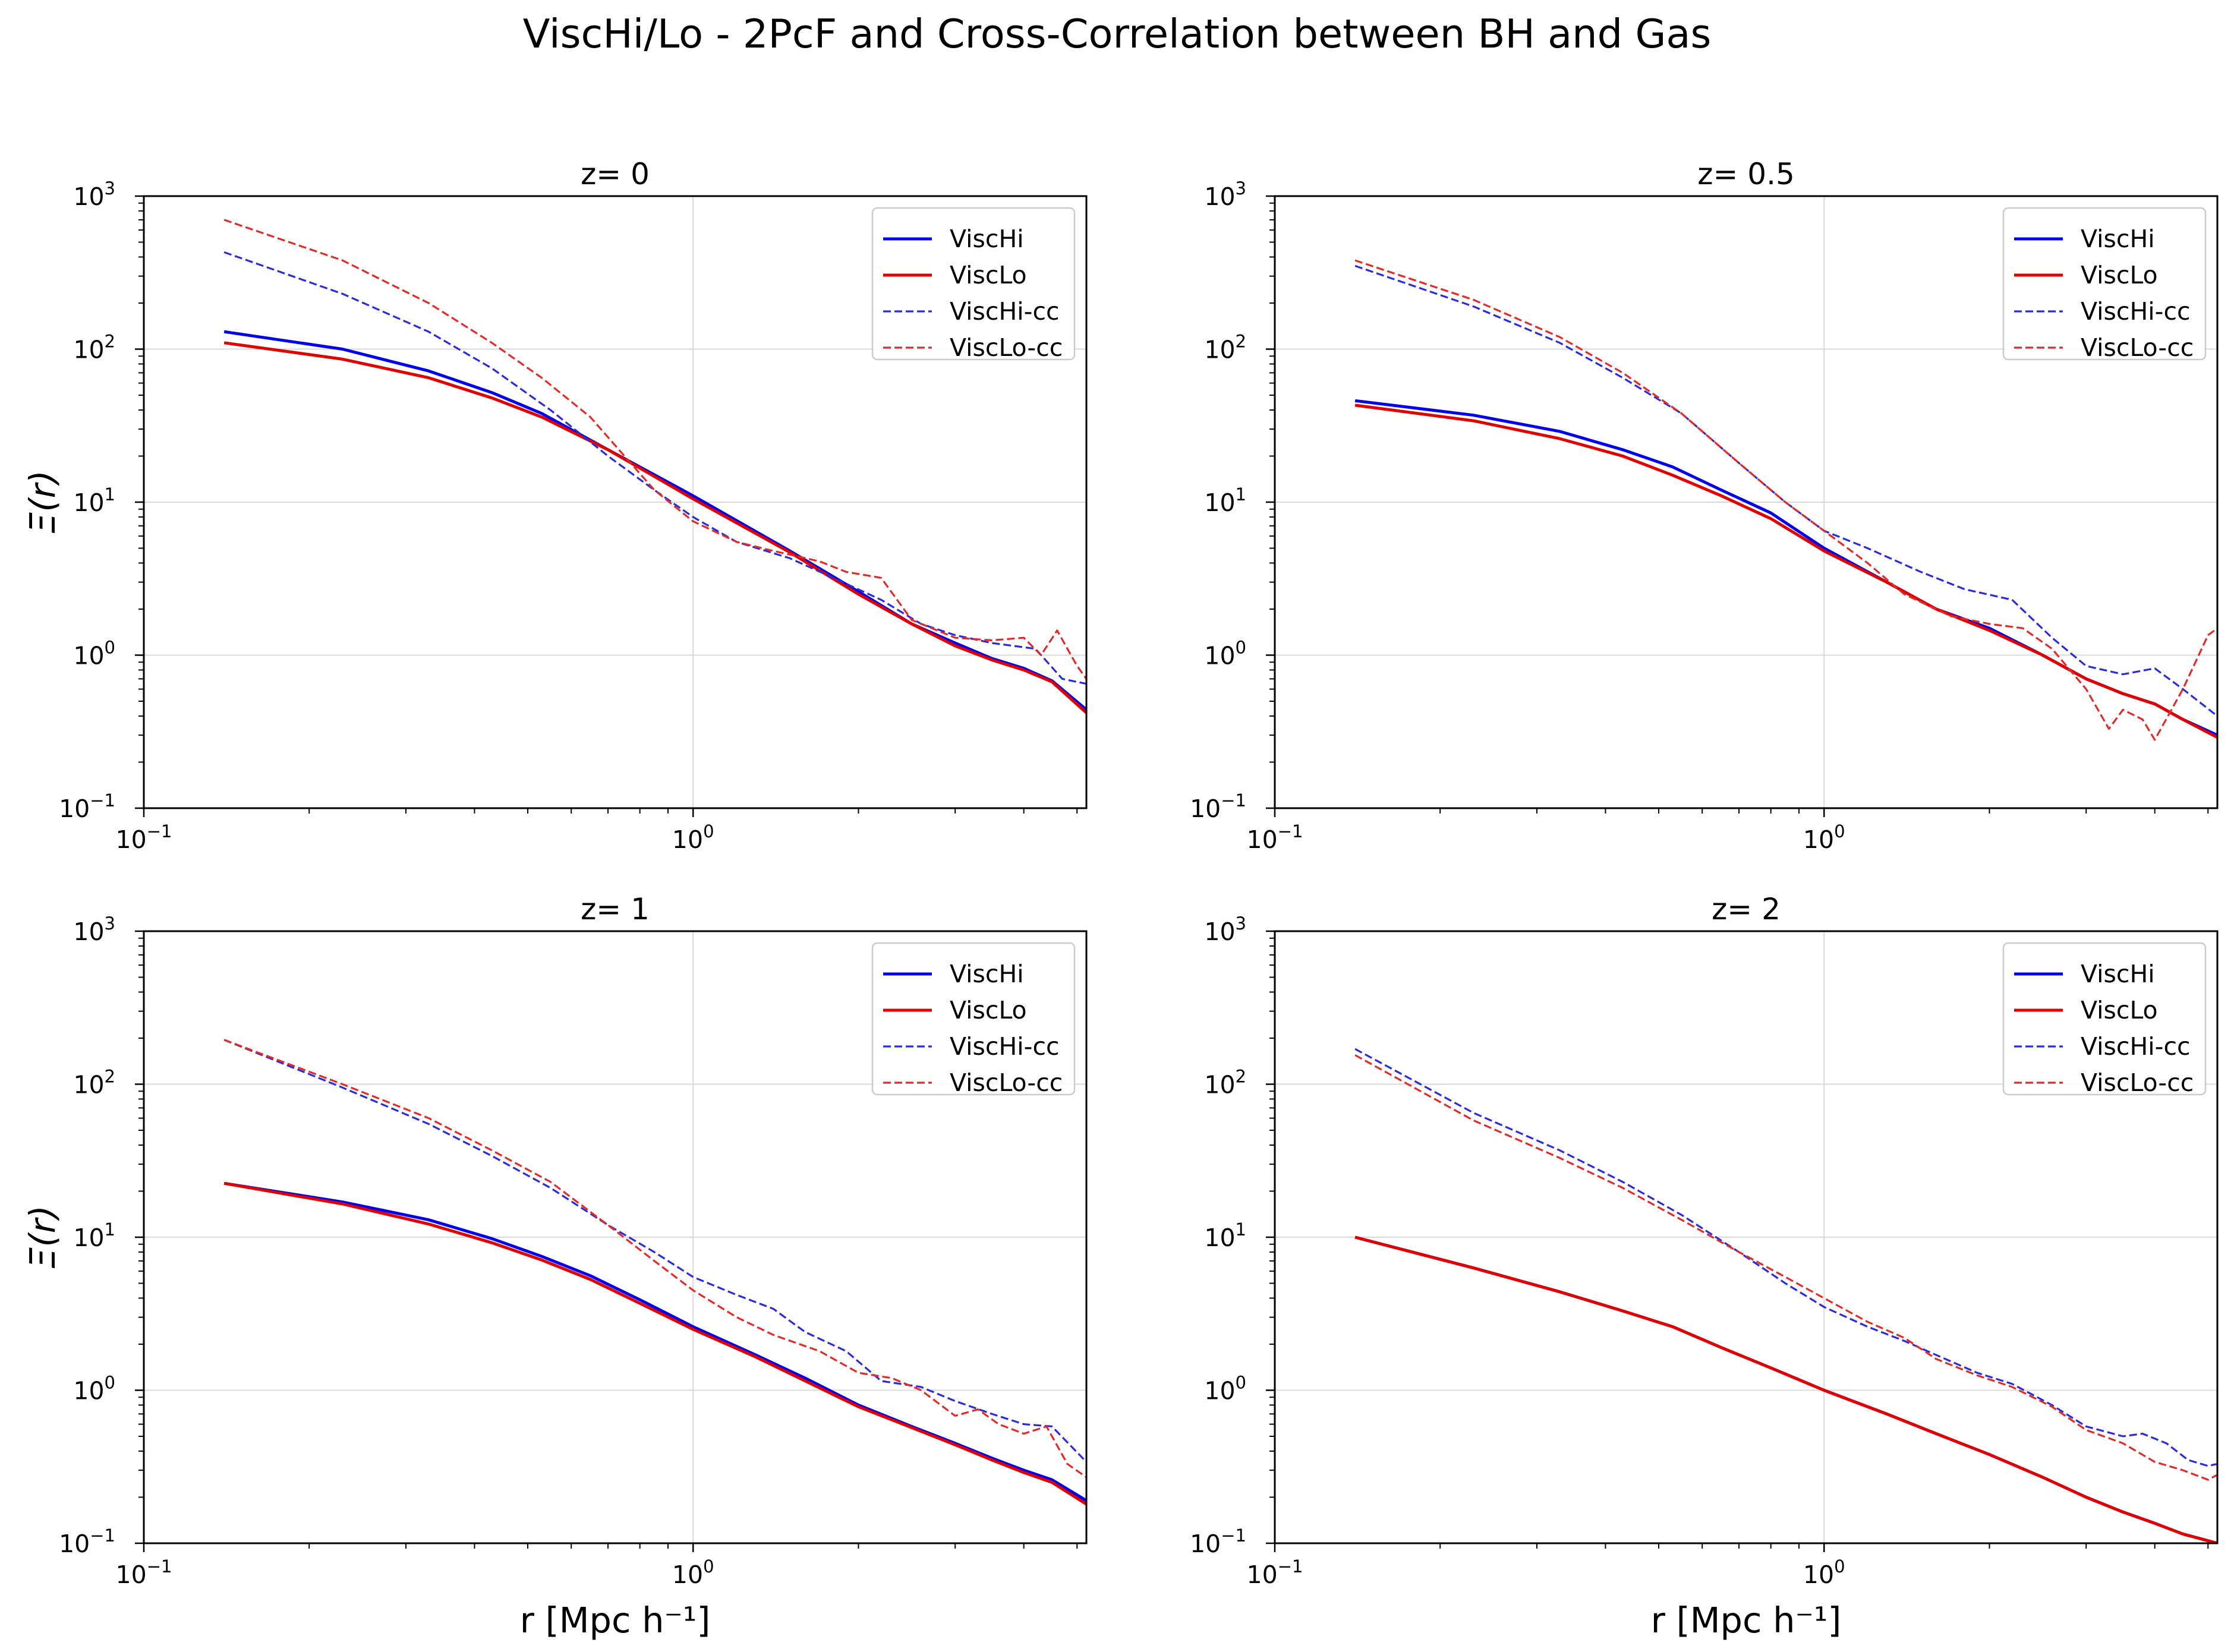 The image size is (2234, 1652). Describe the element at coordinates (1746, 174) in the screenshot. I see `panel-title: z= 0.5` at that location.